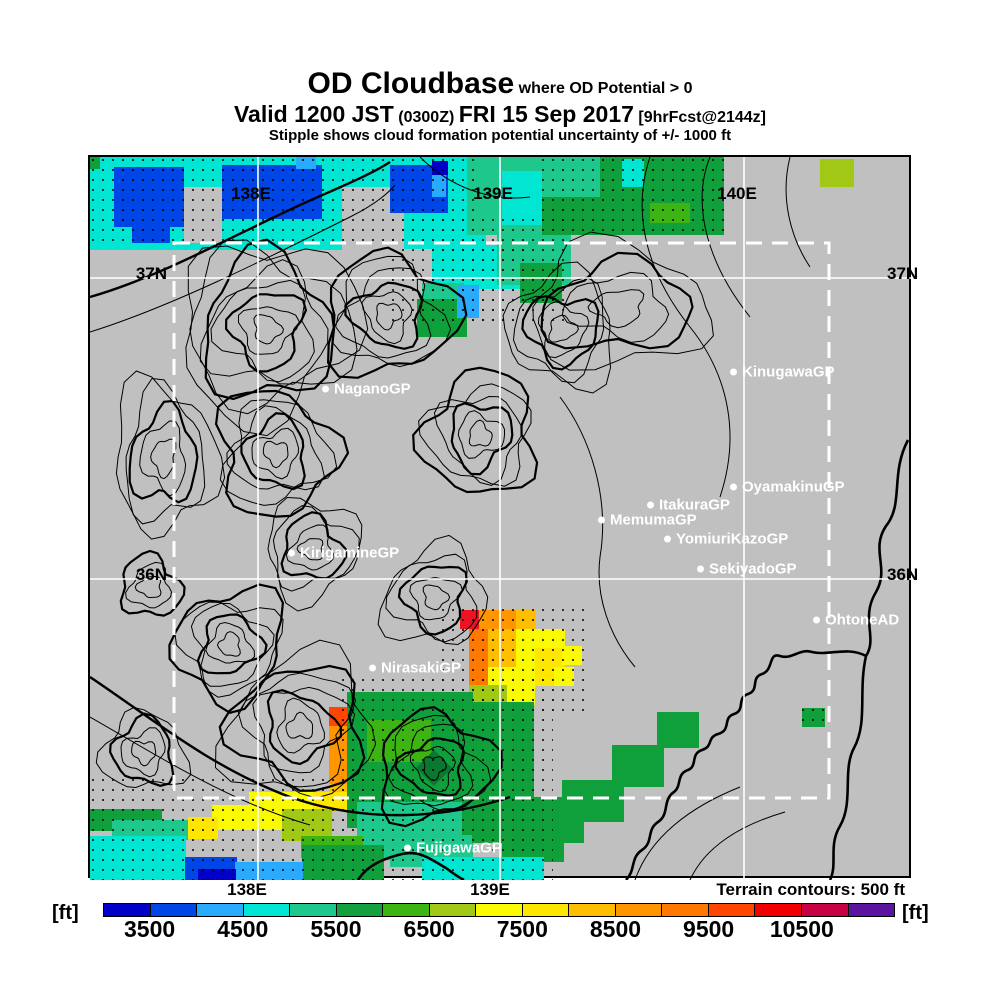 The image size is (1000, 1000). What do you see at coordinates (421, 668) in the screenshot?
I see `station-label: NirasakiGP` at bounding box center [421, 668].